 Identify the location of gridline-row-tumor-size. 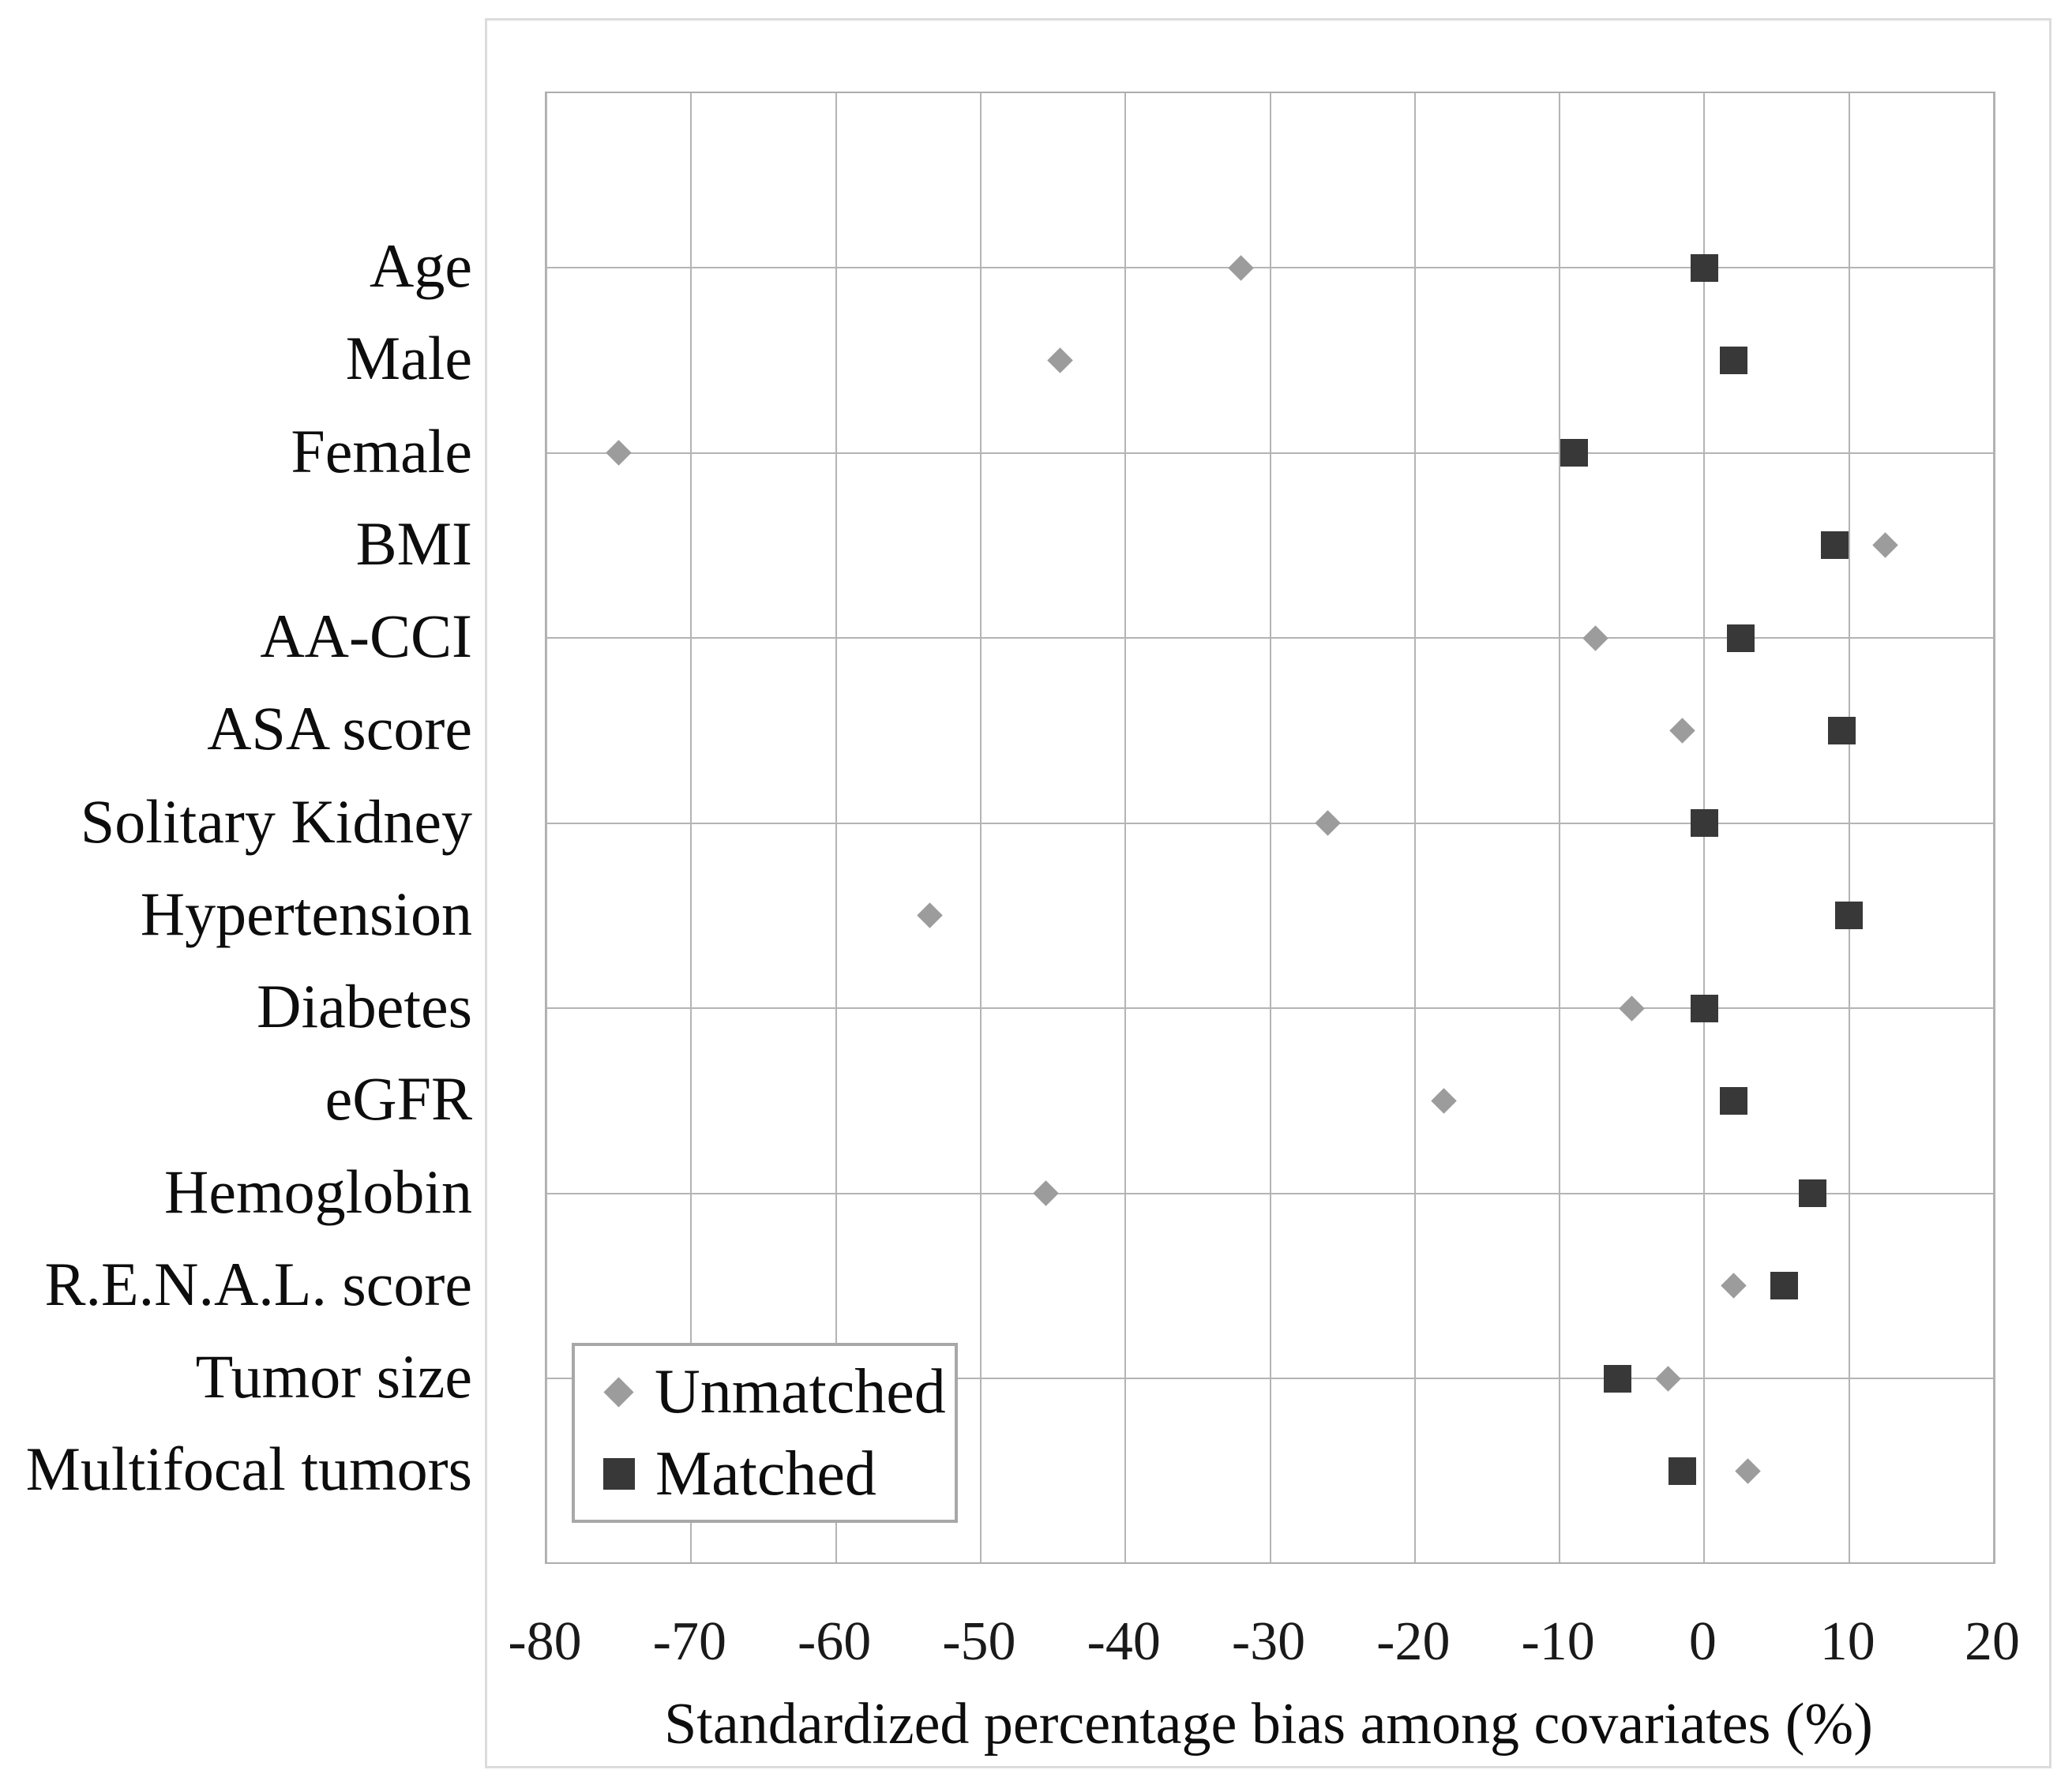
(1270, 1378).